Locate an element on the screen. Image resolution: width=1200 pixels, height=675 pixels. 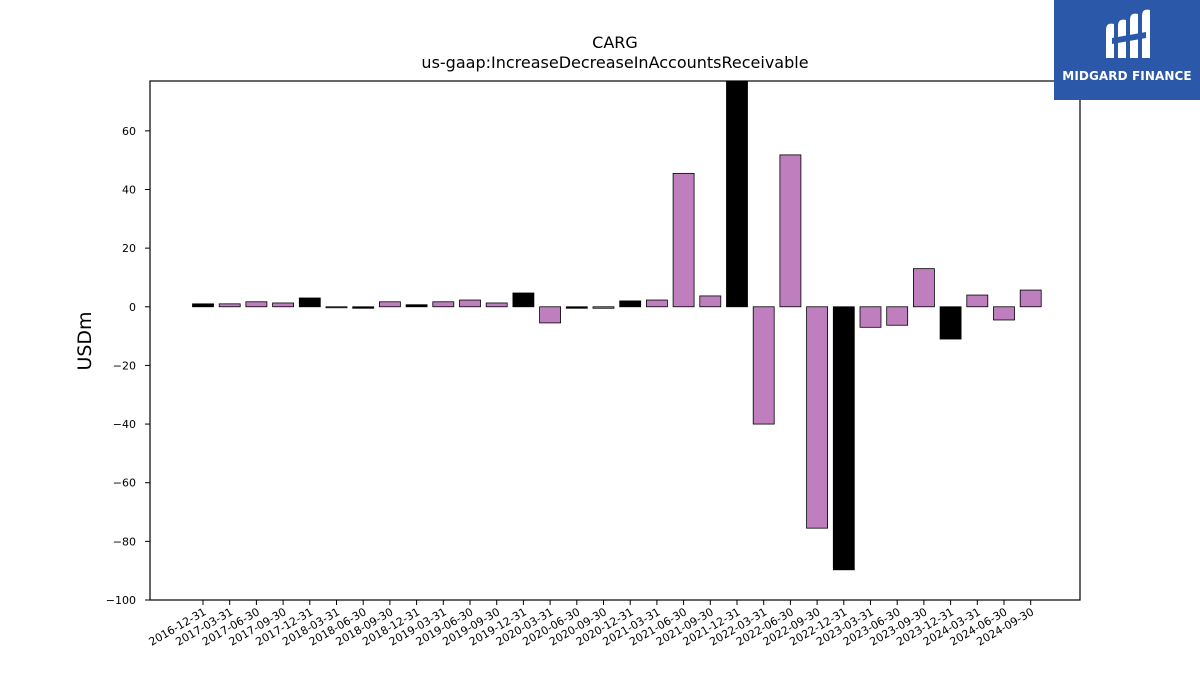
logo-text: MIDGARD FINANCE is located at coordinates (1127, 76).